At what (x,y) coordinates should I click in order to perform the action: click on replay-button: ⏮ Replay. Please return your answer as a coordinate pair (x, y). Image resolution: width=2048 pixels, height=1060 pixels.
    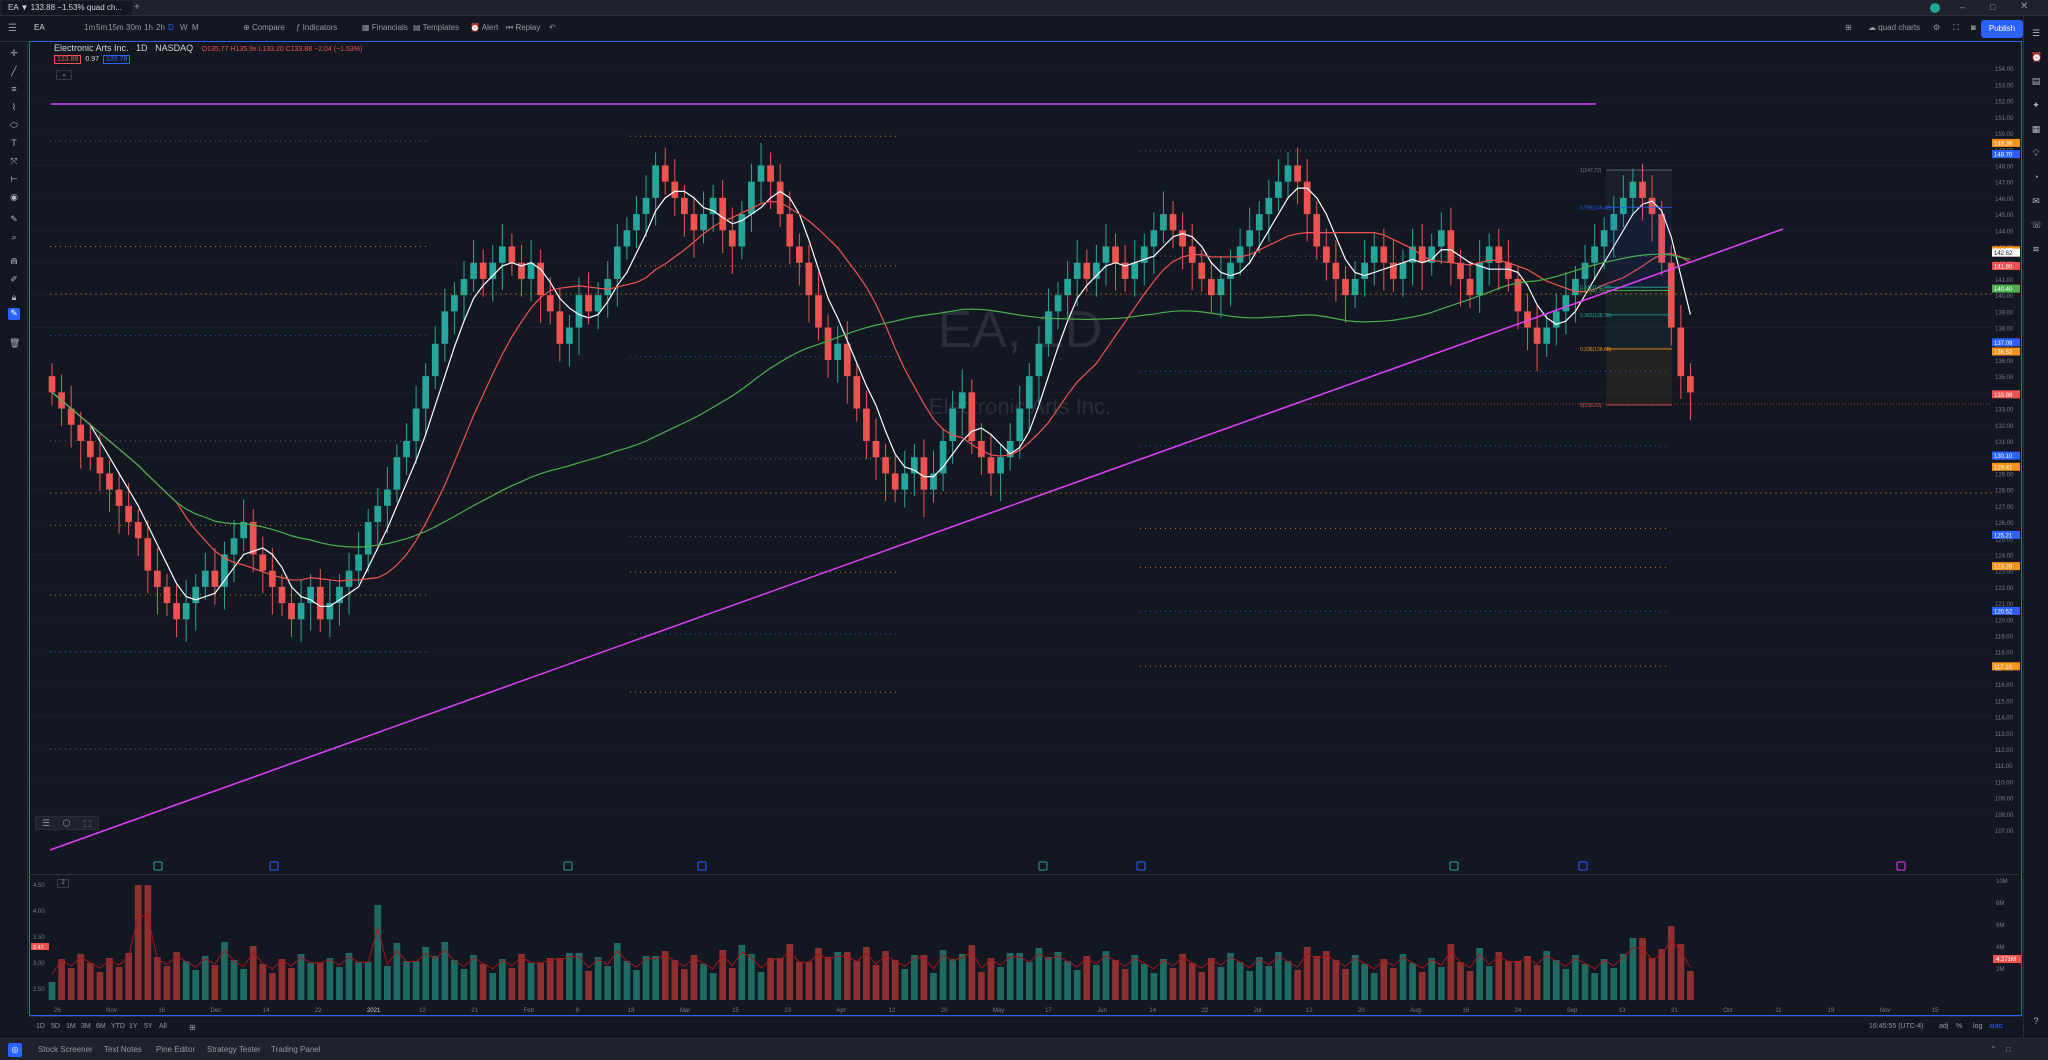
    Looking at the image, I should click on (523, 27).